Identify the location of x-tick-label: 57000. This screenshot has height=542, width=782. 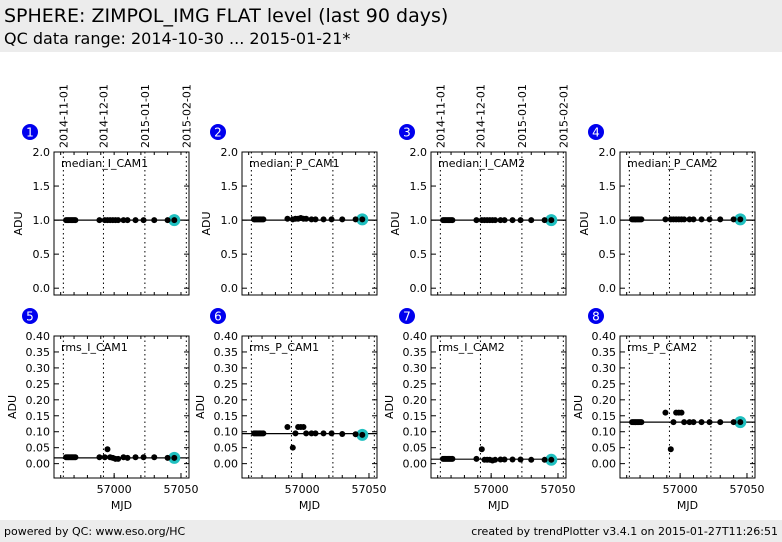
(680, 489).